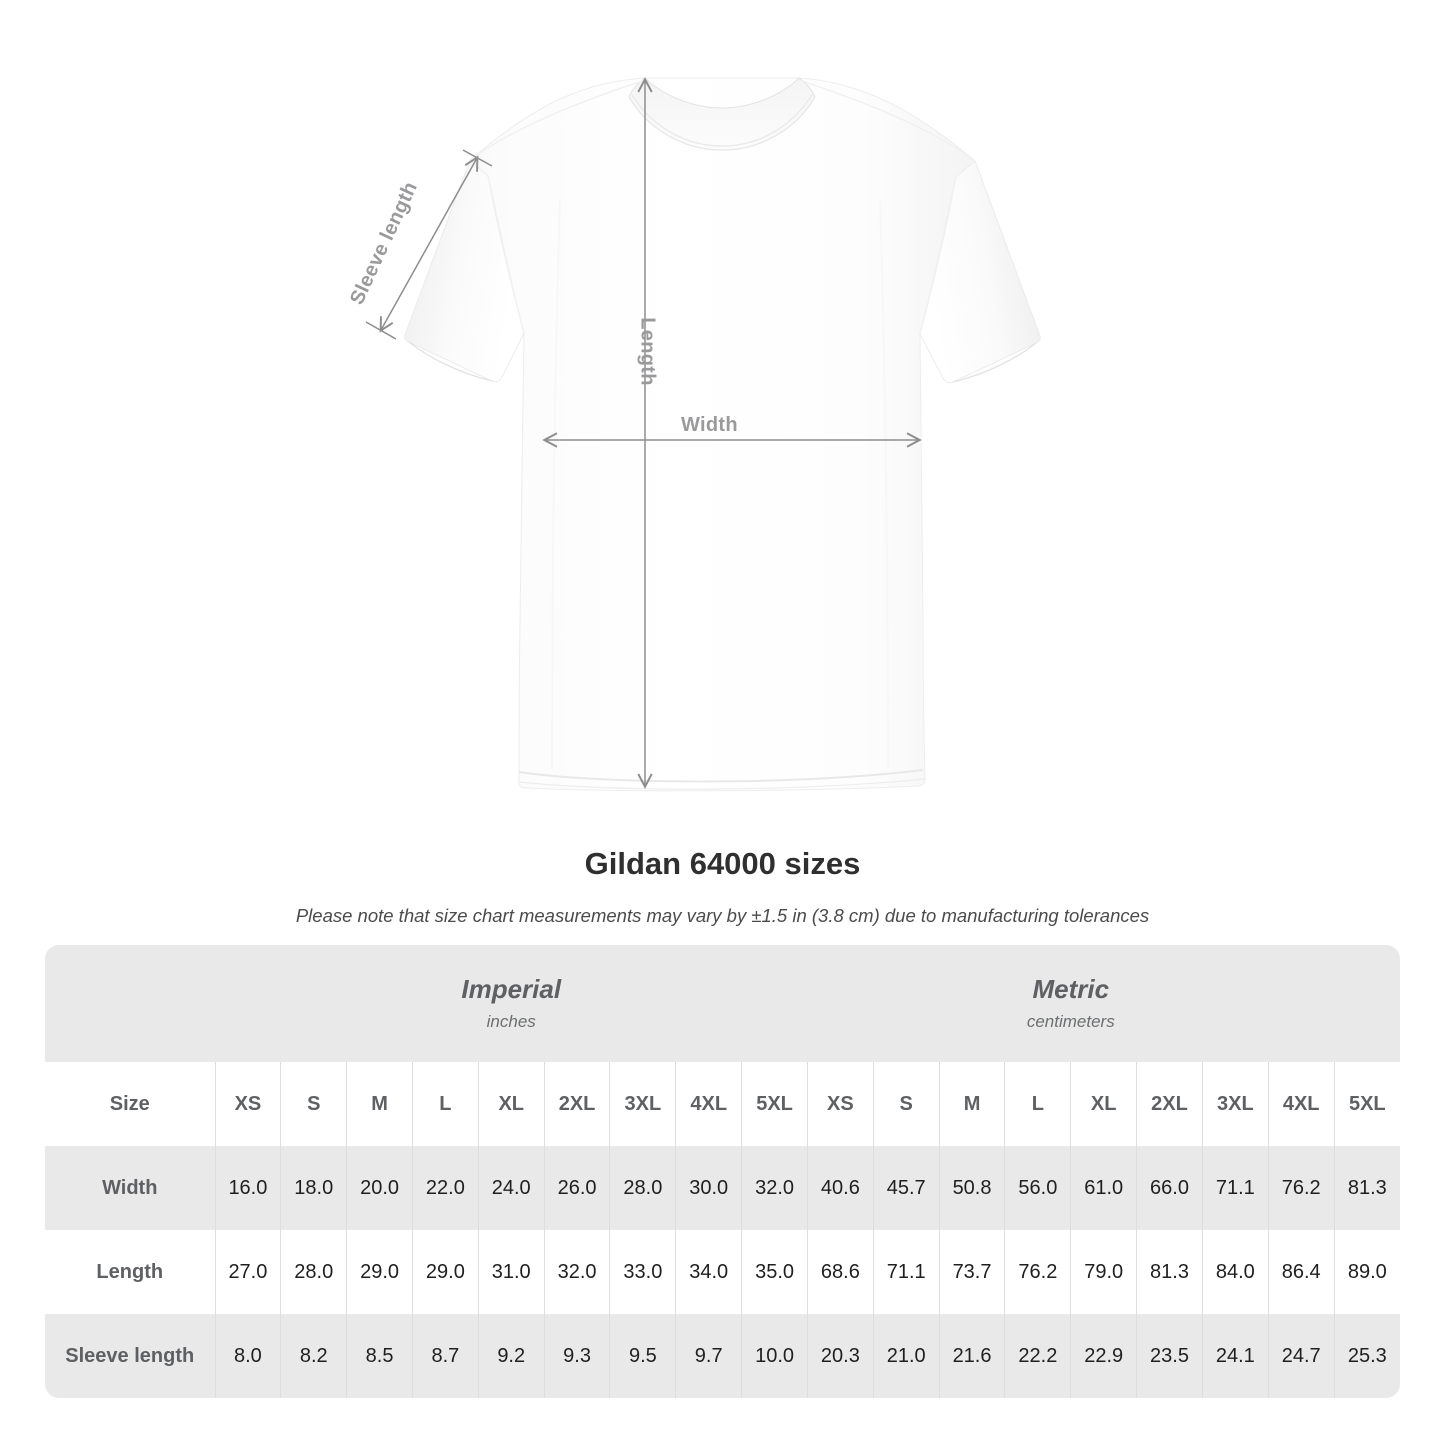 Image resolution: width=1445 pixels, height=1445 pixels. I want to click on sleeve-tick-top, so click(477, 158).